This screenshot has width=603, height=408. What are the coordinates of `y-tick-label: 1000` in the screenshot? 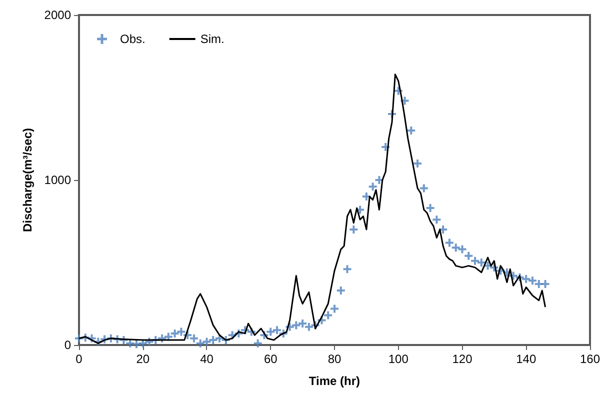 It's located at (58, 180).